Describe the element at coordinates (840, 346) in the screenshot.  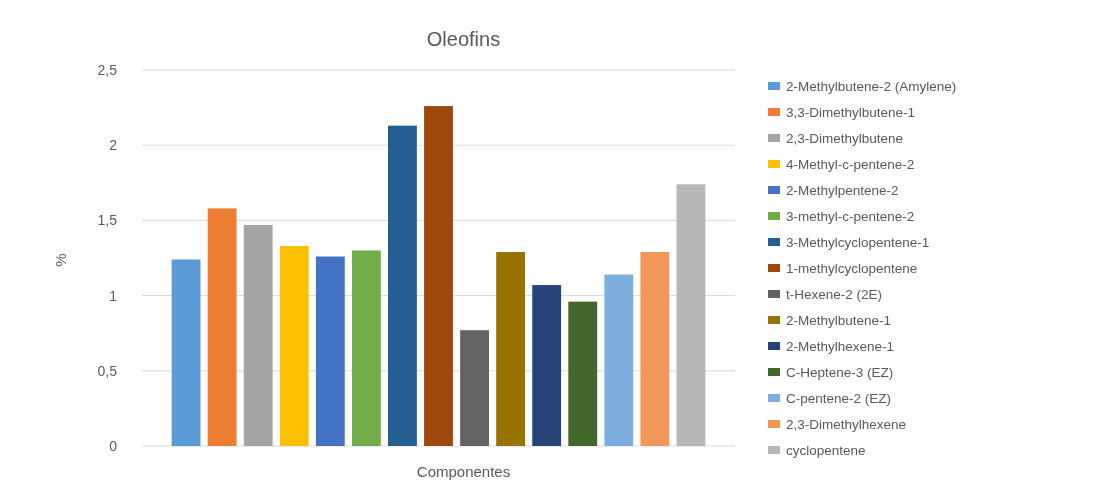
I see `legend-label: 2-Methylhexene-1` at that location.